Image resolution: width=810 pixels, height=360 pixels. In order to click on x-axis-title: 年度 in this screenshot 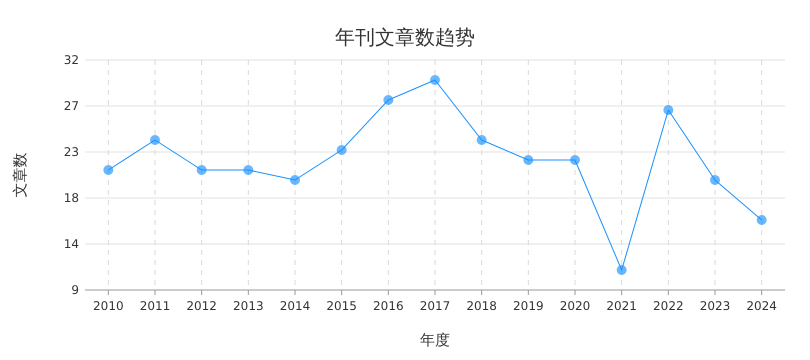, I will do `click(435, 340)`.